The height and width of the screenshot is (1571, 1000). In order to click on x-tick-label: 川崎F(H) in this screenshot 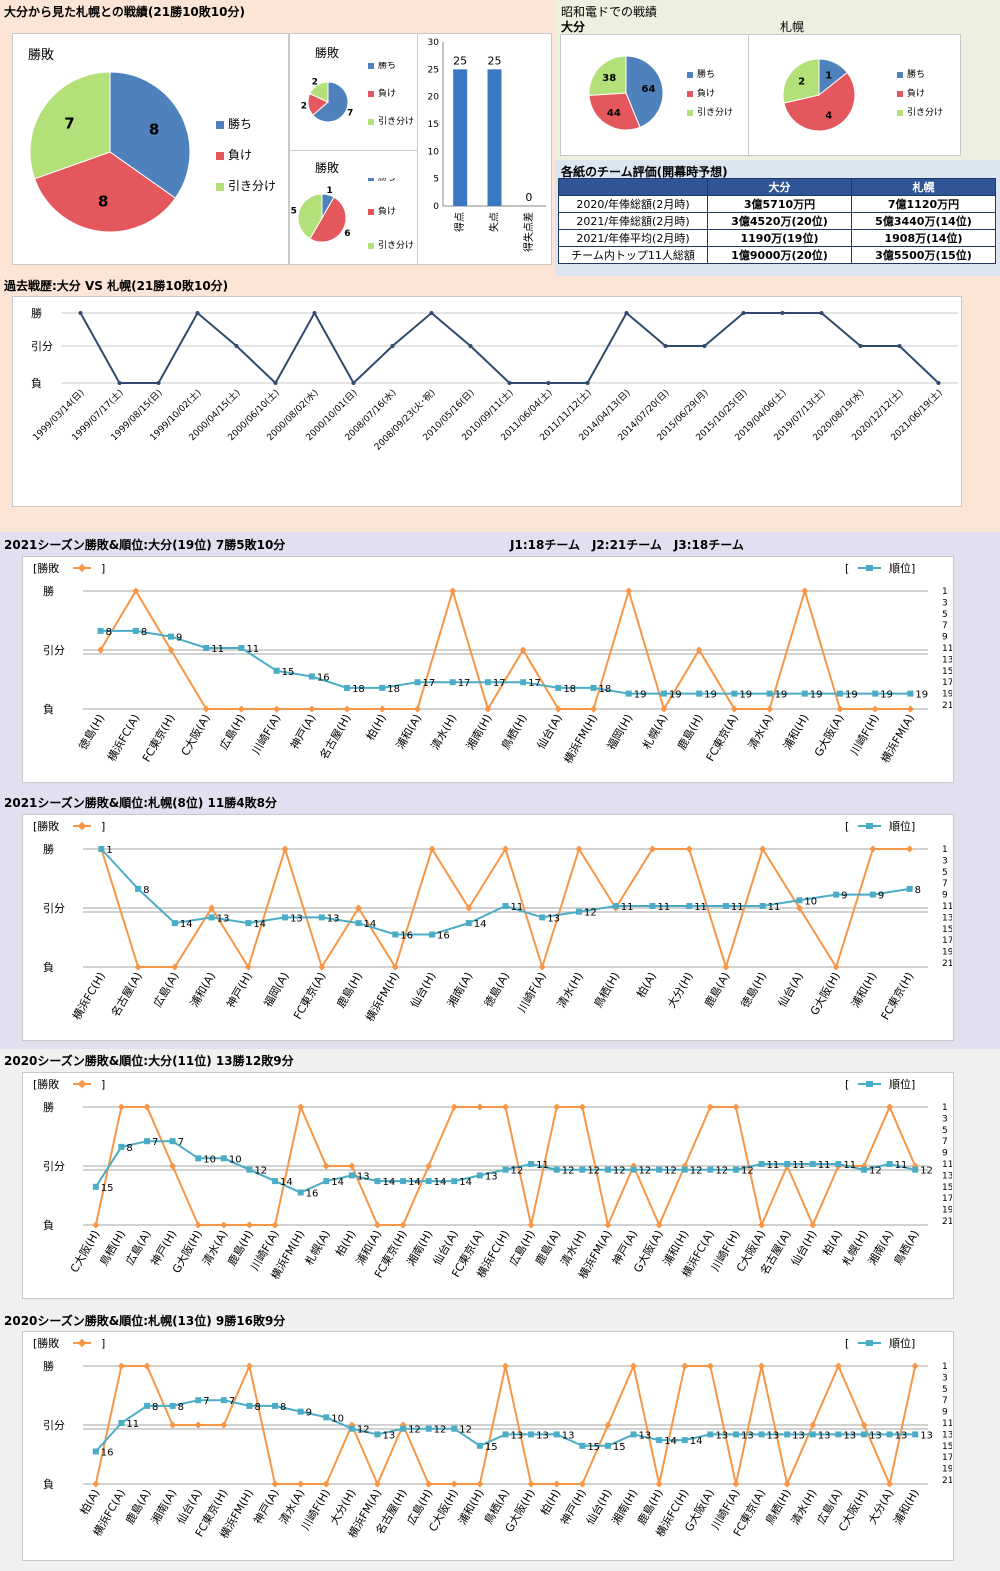, I will do `click(864, 735)`.